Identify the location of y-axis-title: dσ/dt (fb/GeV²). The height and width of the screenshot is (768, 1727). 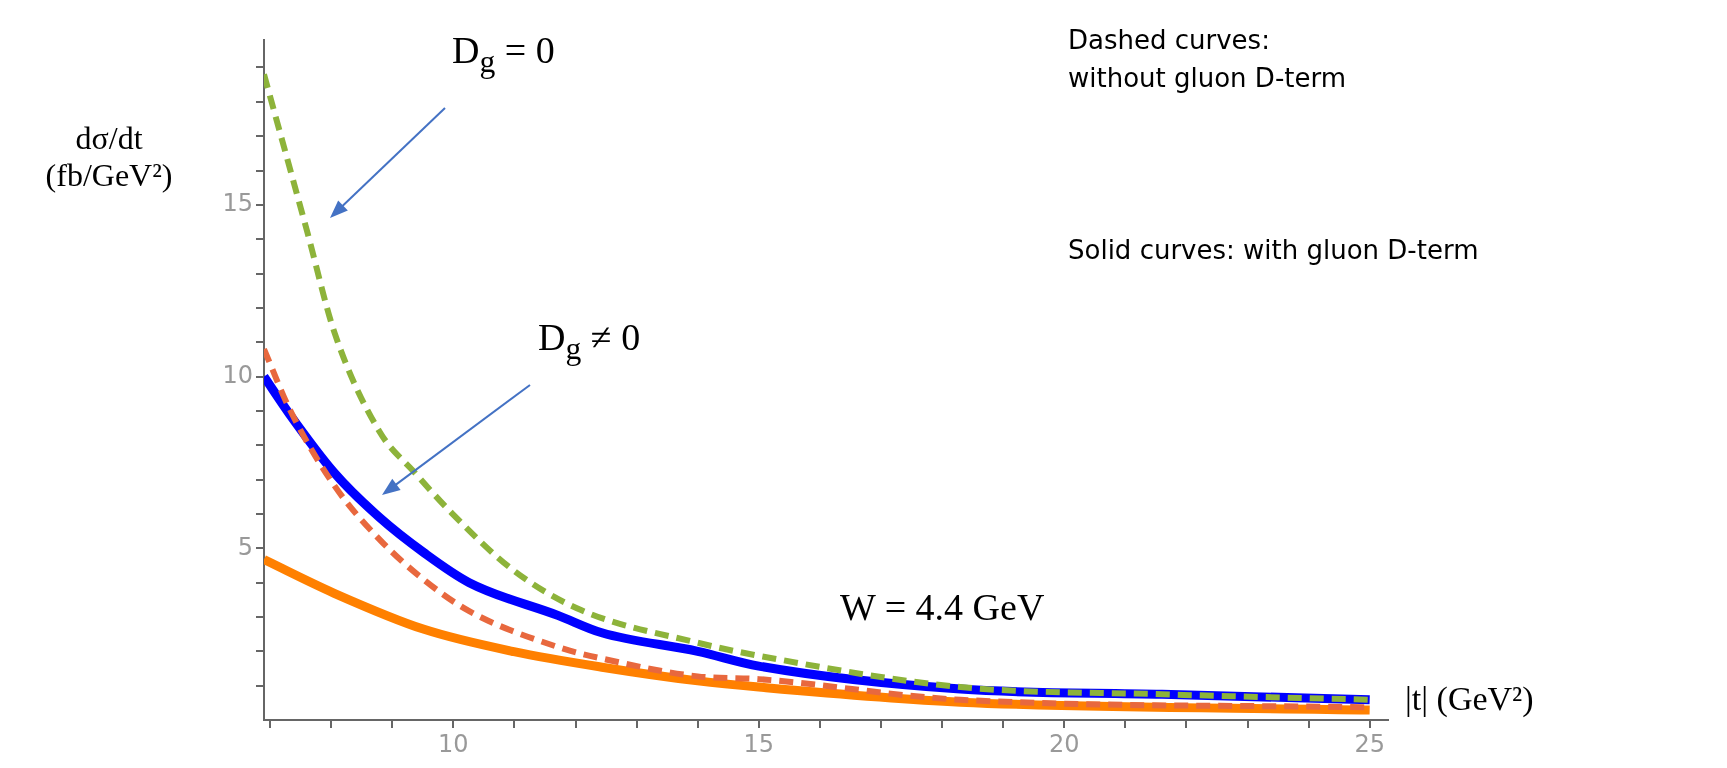
(109, 157).